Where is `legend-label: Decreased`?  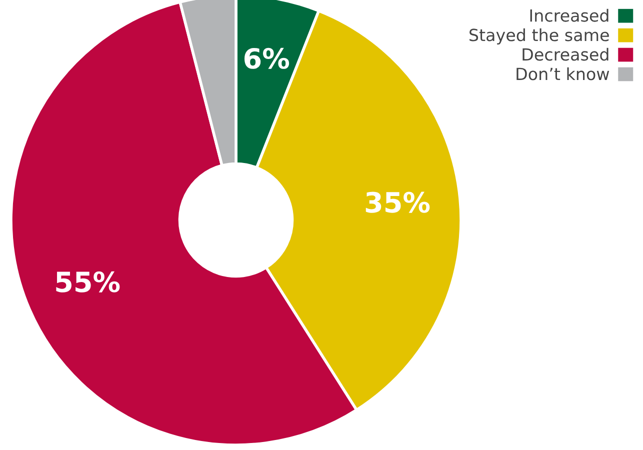
legend-label: Decreased is located at coordinates (565, 54).